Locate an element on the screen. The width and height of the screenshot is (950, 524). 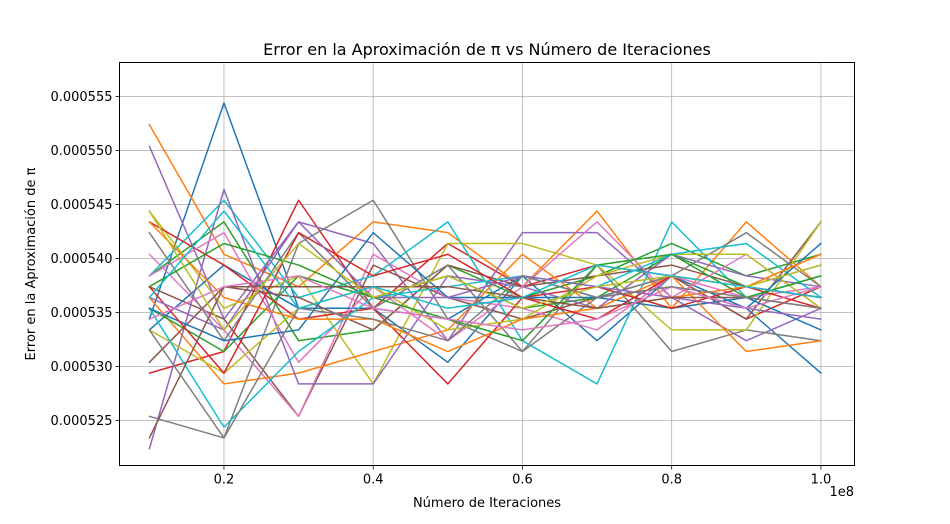
y-tick-label: 0.000550 is located at coordinates (81, 151).